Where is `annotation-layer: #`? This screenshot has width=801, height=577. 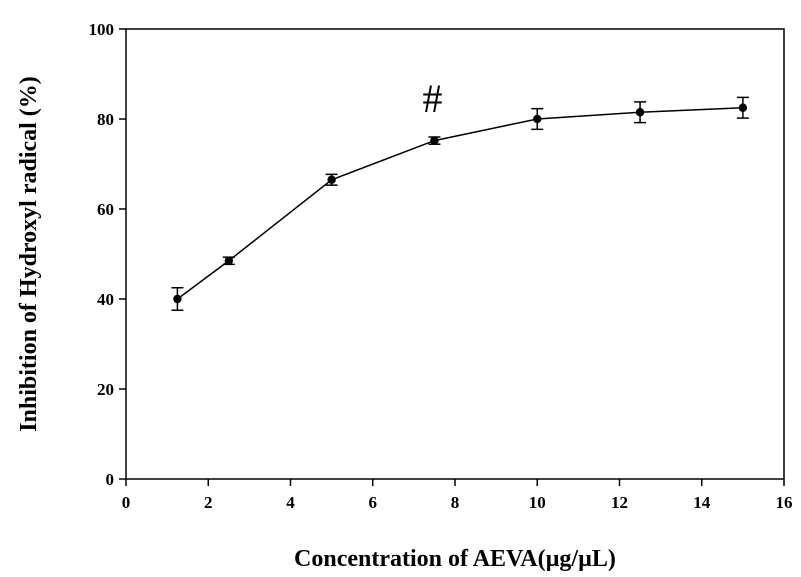 annotation-layer: # is located at coordinates (432, 98).